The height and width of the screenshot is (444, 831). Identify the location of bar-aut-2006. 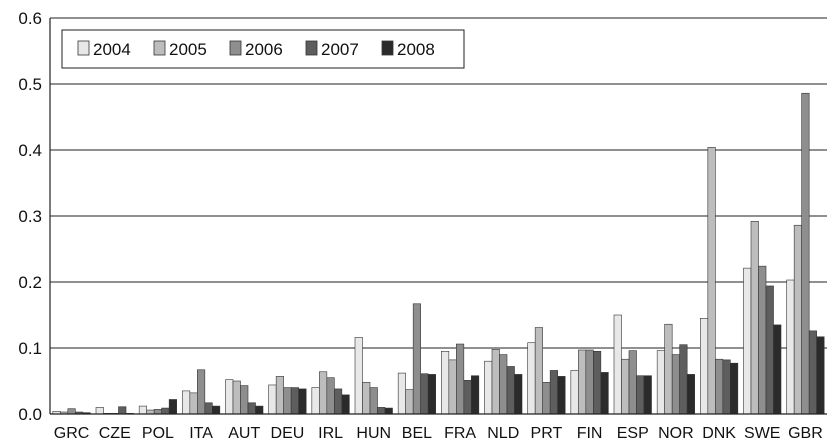
(244, 400).